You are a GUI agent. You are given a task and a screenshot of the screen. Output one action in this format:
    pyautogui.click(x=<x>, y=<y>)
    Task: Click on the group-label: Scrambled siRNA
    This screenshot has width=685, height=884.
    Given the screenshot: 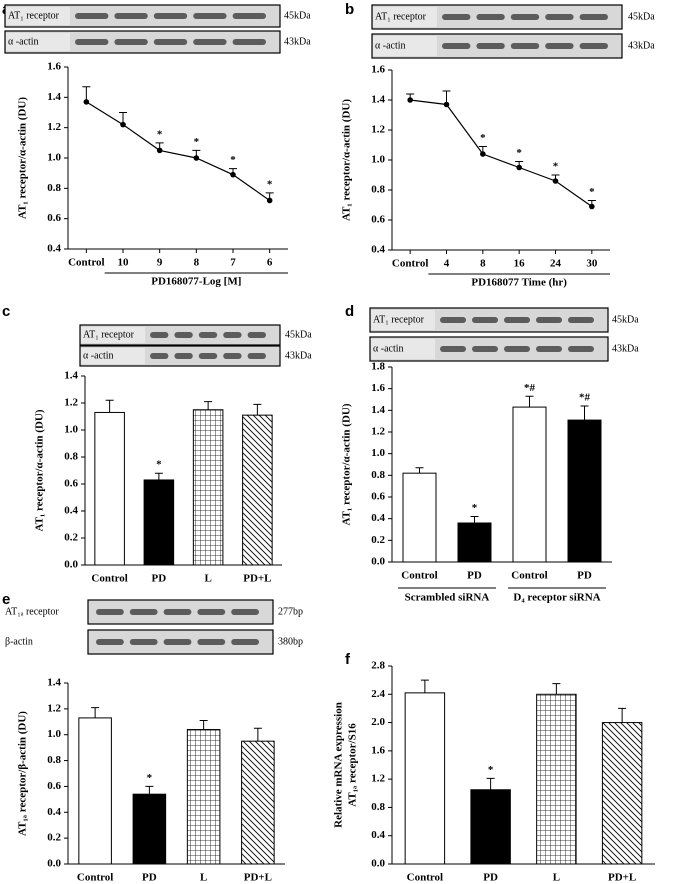 What is the action you would take?
    pyautogui.click(x=447, y=598)
    